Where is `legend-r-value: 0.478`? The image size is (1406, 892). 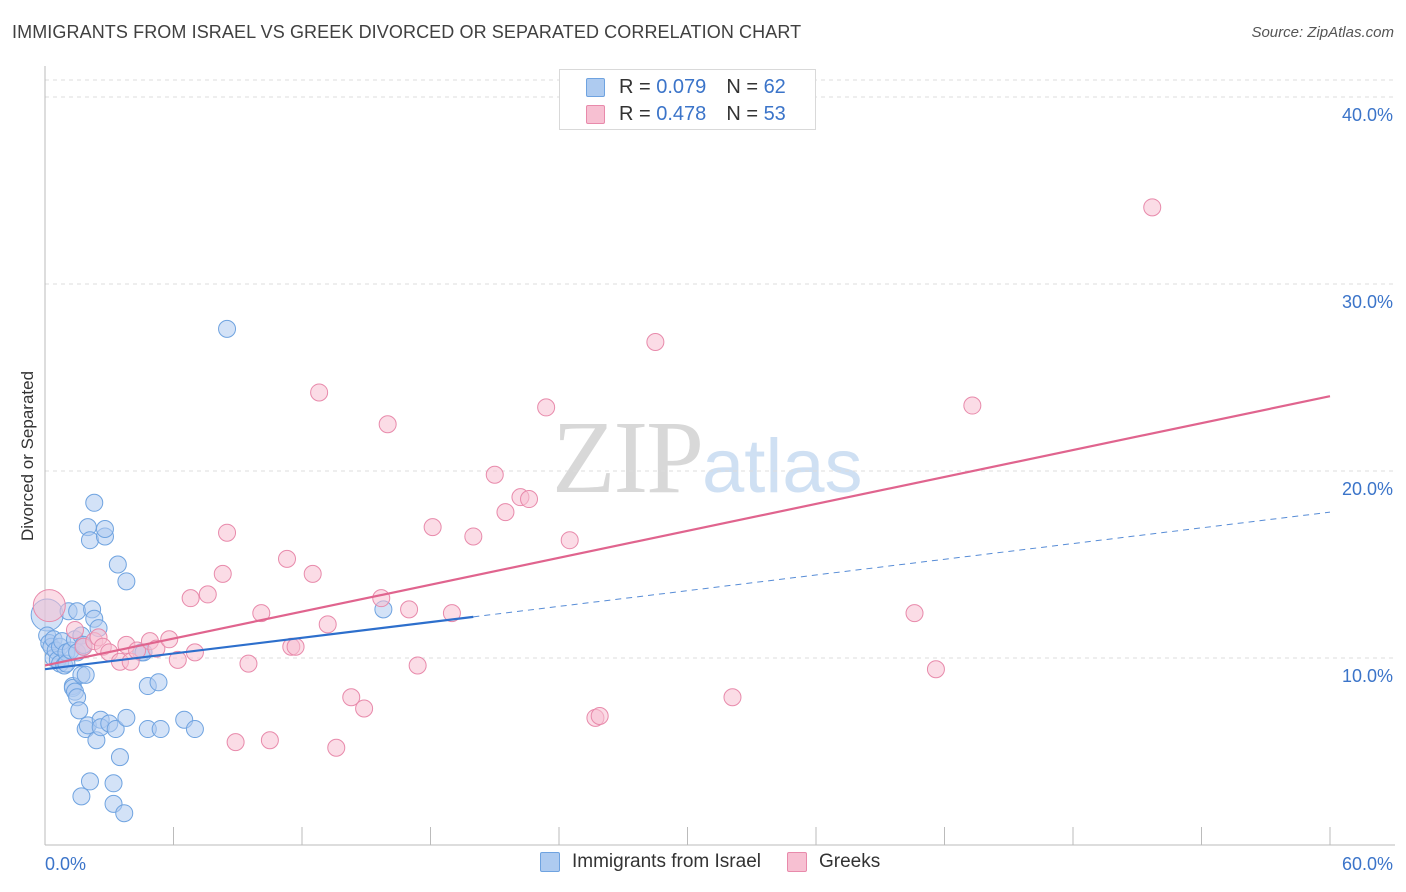
legend-r-value: 0.478 is located at coordinates (681, 113).